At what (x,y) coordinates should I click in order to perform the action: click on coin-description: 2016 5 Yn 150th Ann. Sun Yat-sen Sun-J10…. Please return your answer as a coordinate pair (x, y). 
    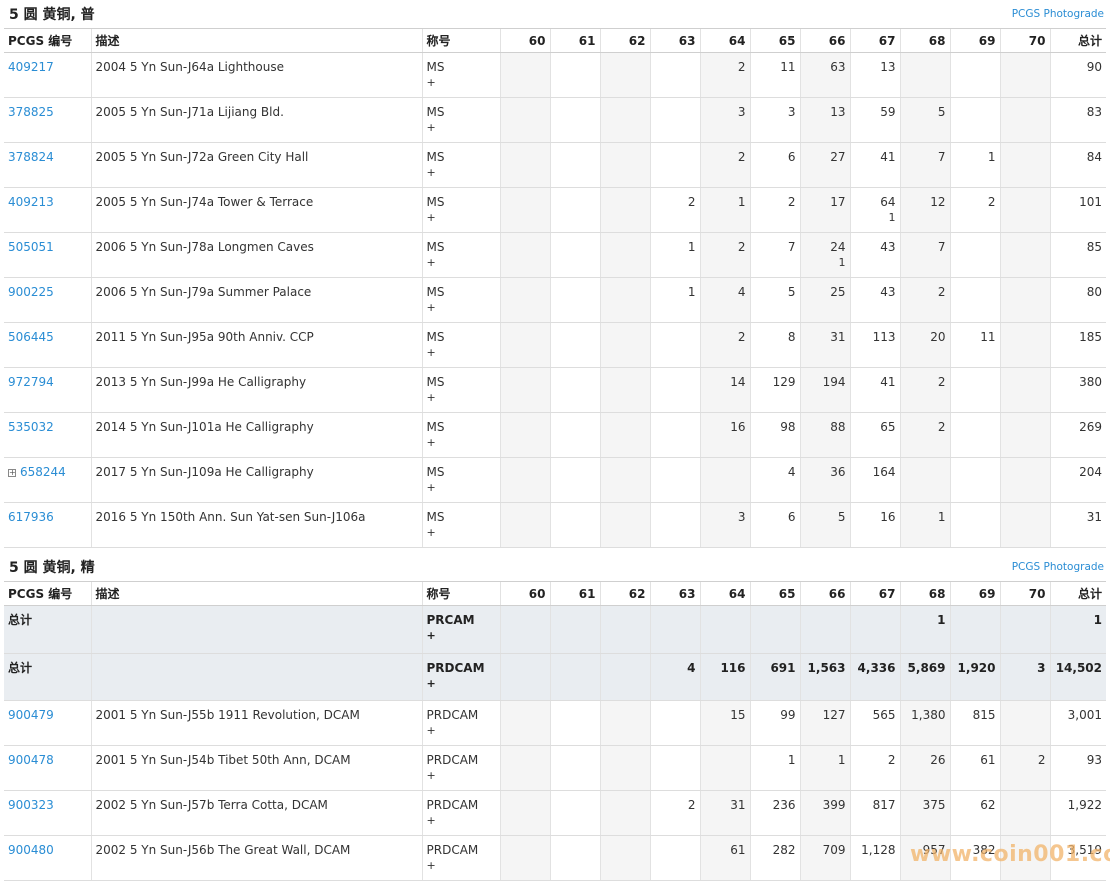
    Looking at the image, I should click on (230, 517).